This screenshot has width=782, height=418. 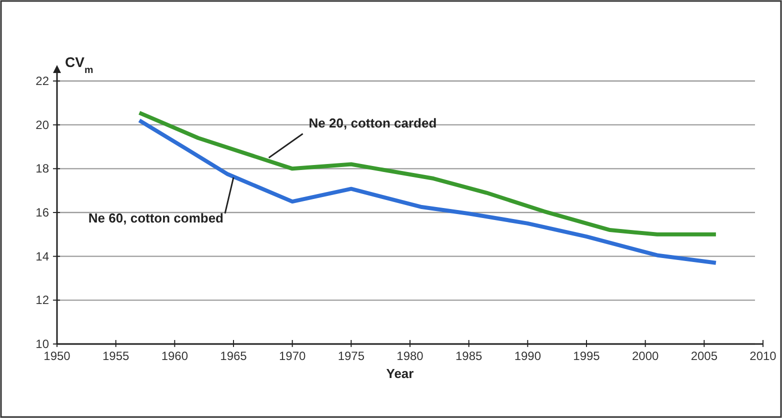 I want to click on x-tick-label: 1985, so click(x=469, y=356).